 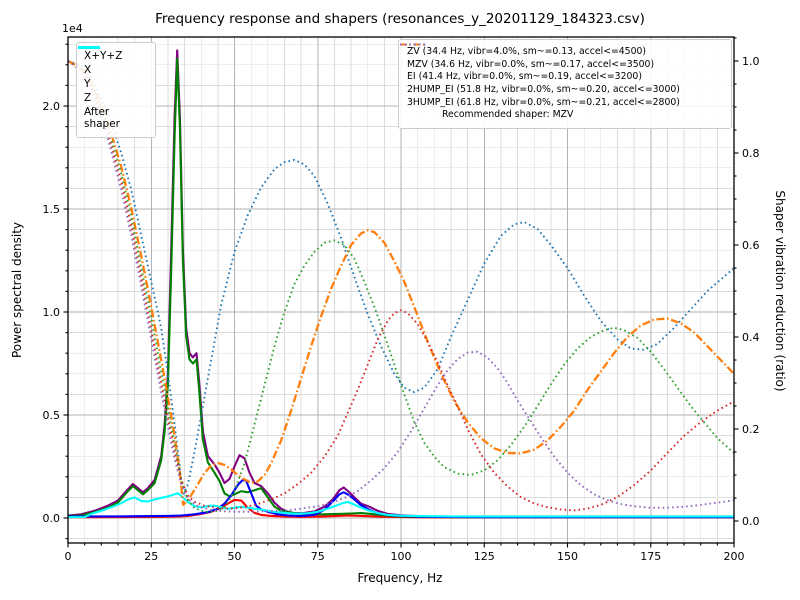 What do you see at coordinates (401, 556) in the screenshot?
I see `x-tick-label: 100` at bounding box center [401, 556].